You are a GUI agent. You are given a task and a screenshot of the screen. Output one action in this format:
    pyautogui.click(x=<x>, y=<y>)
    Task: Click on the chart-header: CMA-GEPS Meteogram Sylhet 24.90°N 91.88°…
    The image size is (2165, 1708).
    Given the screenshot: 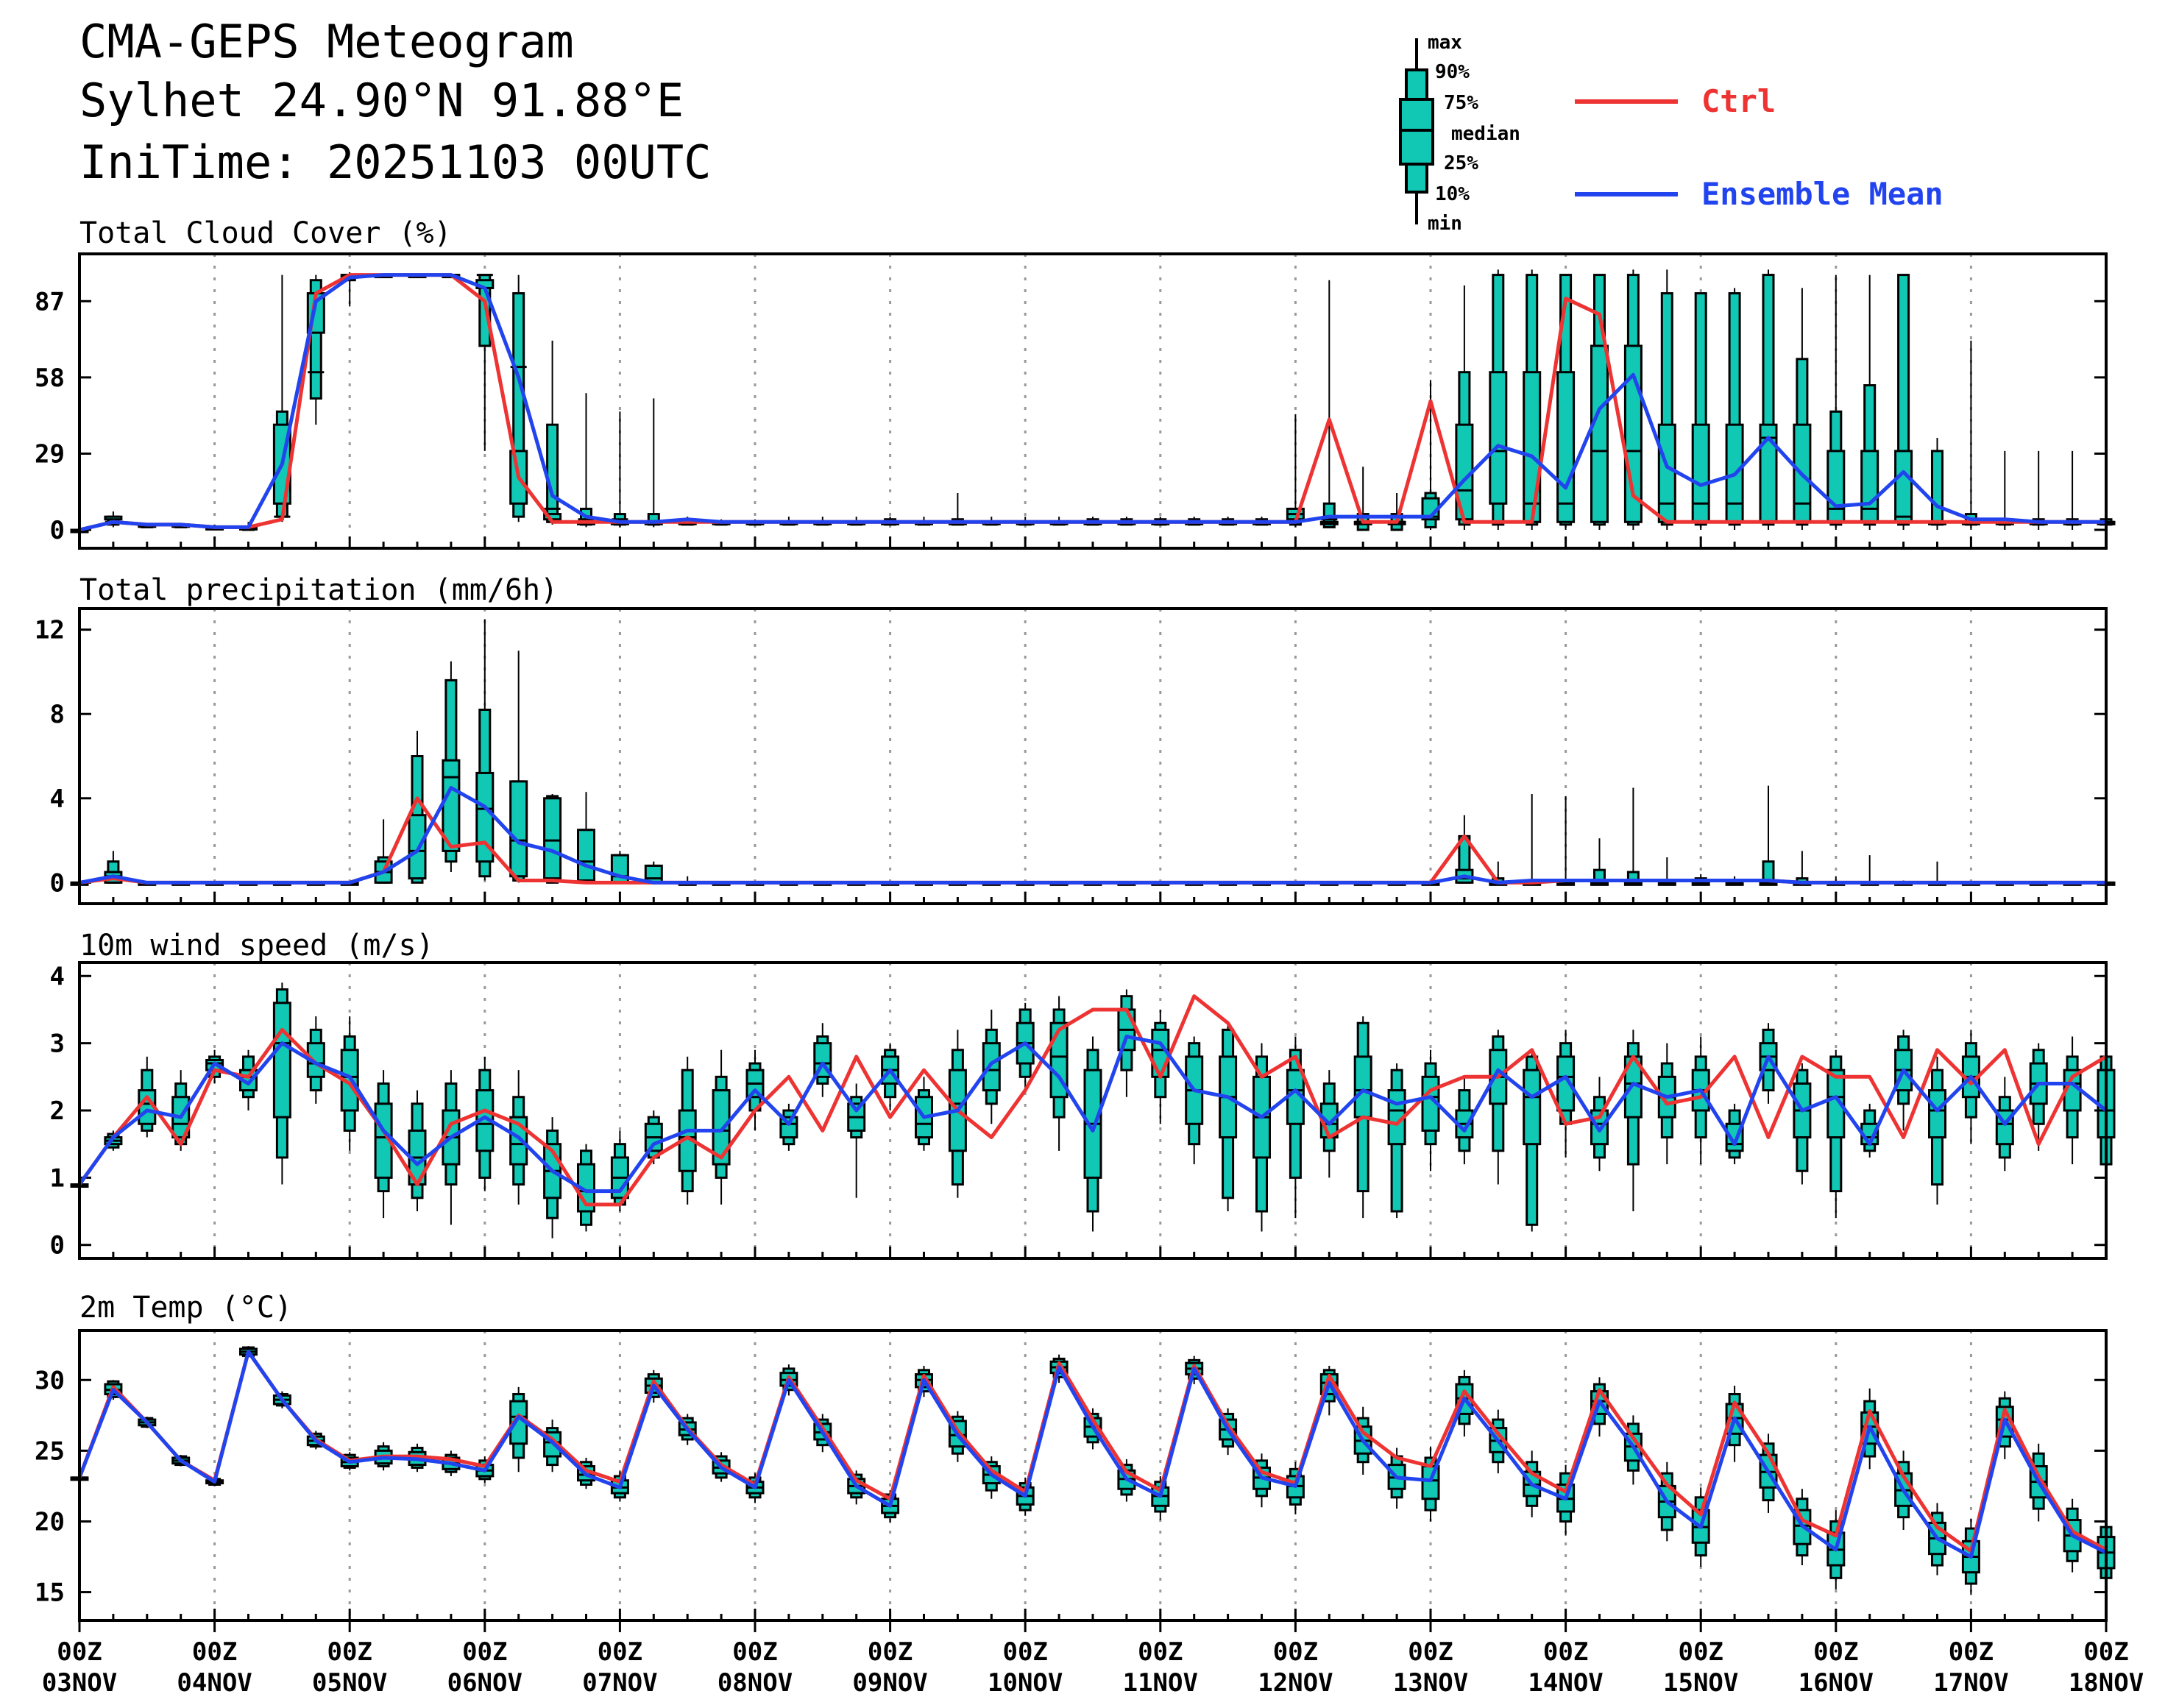 What is the action you would take?
    pyautogui.click(x=395, y=102)
    